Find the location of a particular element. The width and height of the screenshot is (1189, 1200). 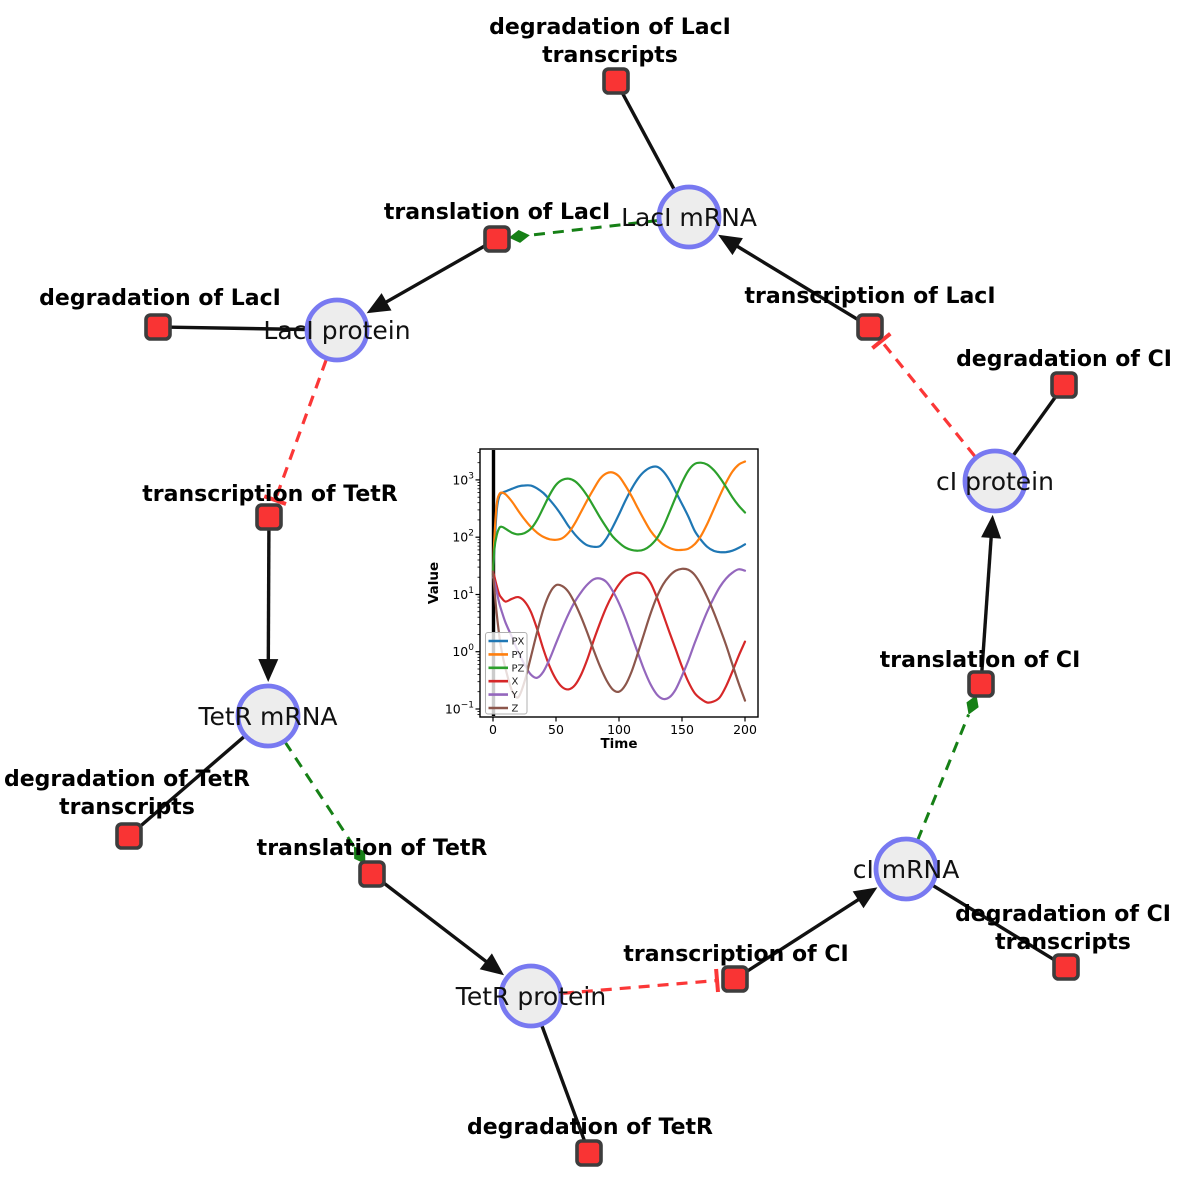

reaction-label-transc_laci: transcription of LacI is located at coordinates (869, 296).